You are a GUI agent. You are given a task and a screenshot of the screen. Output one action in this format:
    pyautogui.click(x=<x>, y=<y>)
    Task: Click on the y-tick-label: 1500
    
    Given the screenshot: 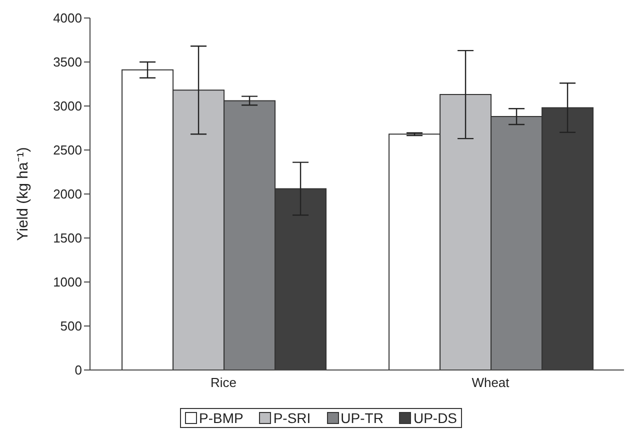 What is the action you would take?
    pyautogui.click(x=67, y=238)
    